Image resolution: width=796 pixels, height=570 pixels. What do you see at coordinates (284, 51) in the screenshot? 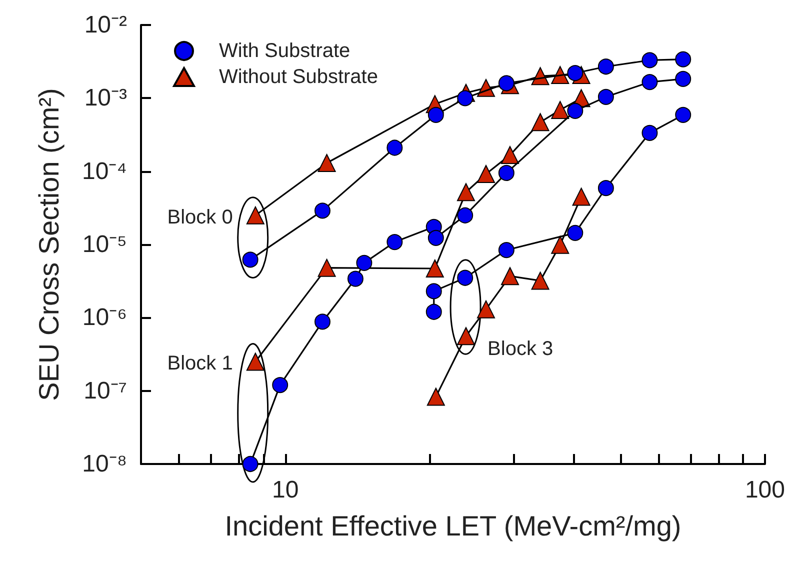
I see `legend-label: With Substrate` at bounding box center [284, 51].